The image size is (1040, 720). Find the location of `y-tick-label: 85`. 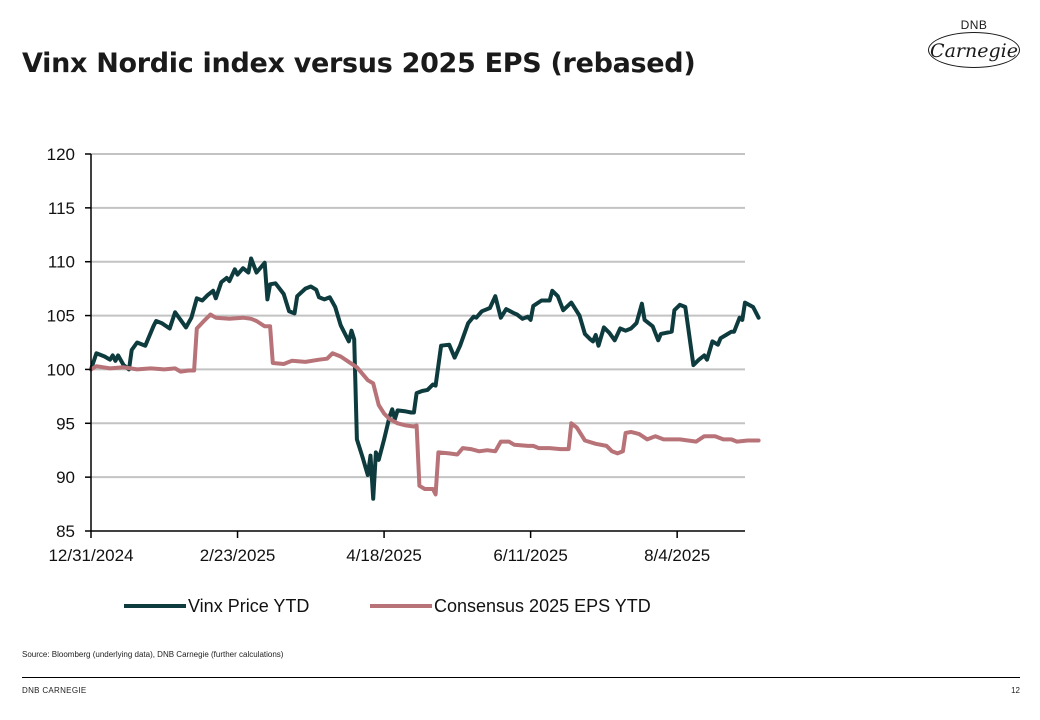

y-tick-label: 85 is located at coordinates (65, 531).